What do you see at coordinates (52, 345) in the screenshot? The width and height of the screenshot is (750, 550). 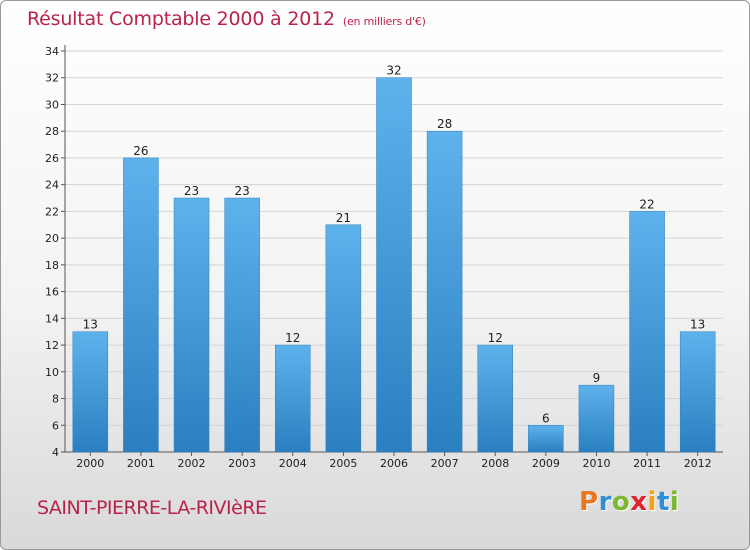 I see `y-tick-label: 12` at bounding box center [52, 345].